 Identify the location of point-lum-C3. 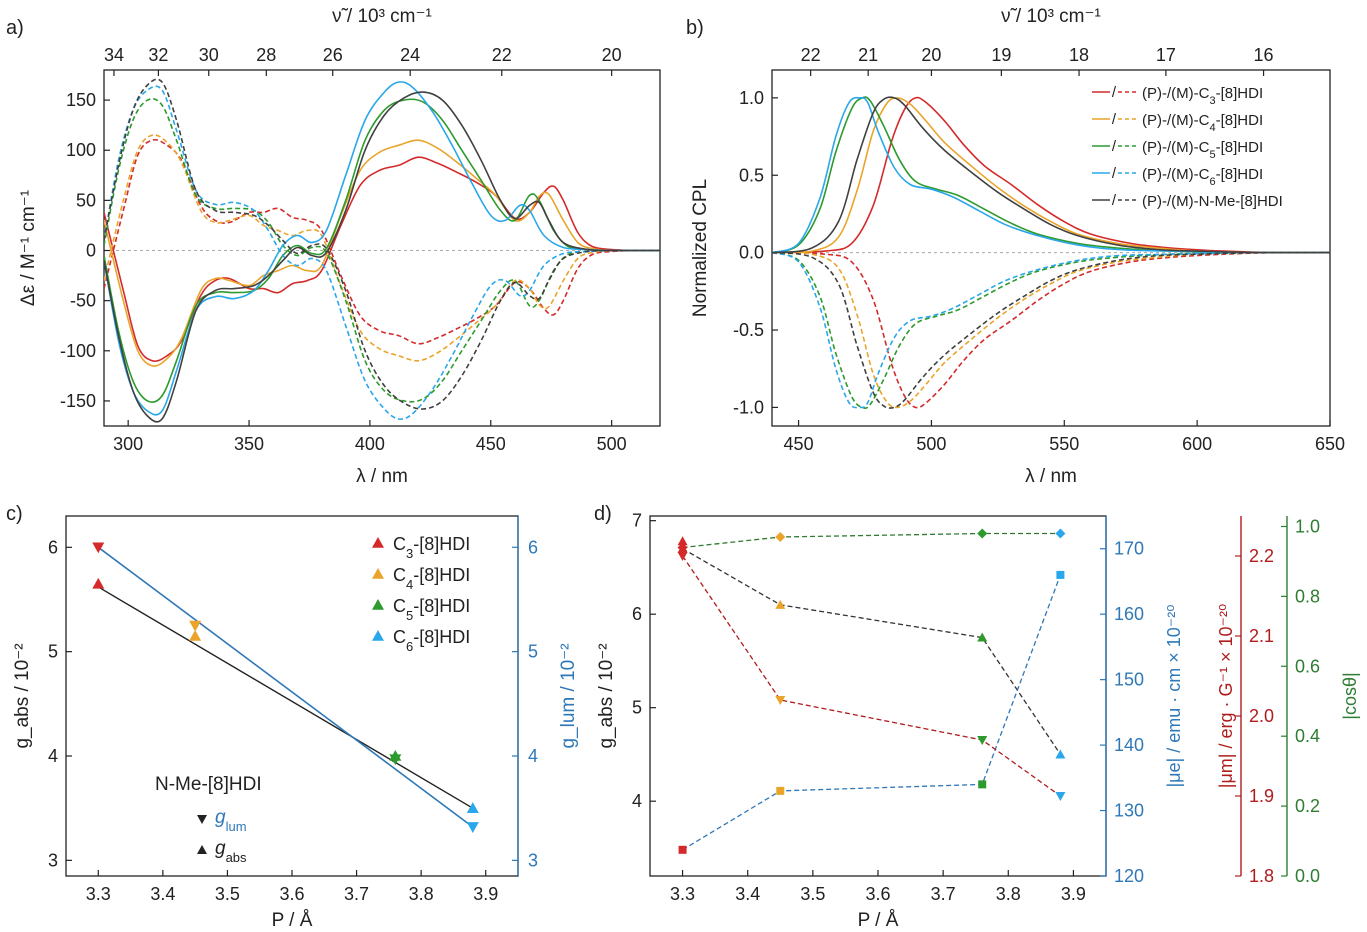
(98, 548).